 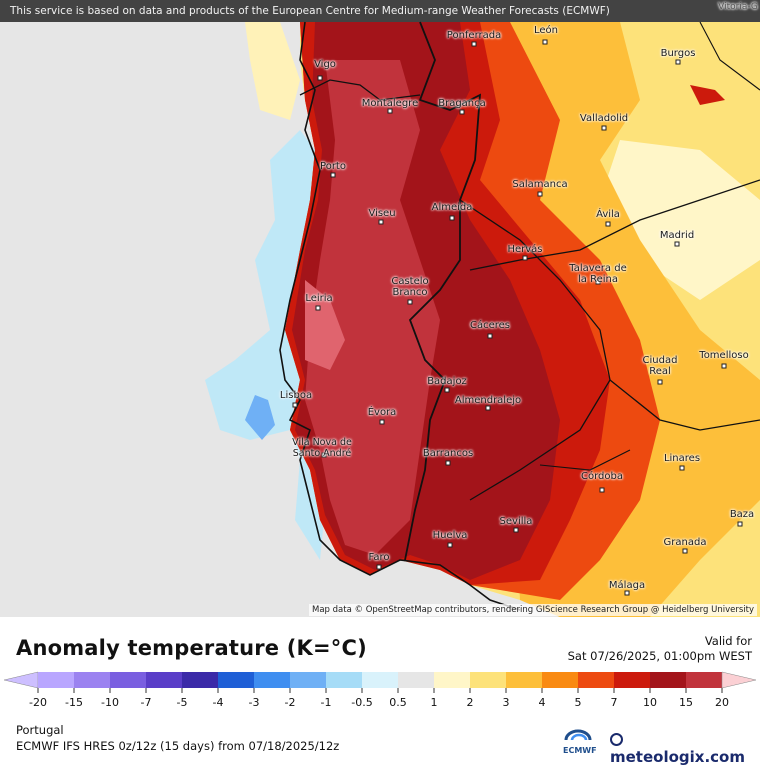 I want to click on city-label: Madrid, so click(x=677, y=235).